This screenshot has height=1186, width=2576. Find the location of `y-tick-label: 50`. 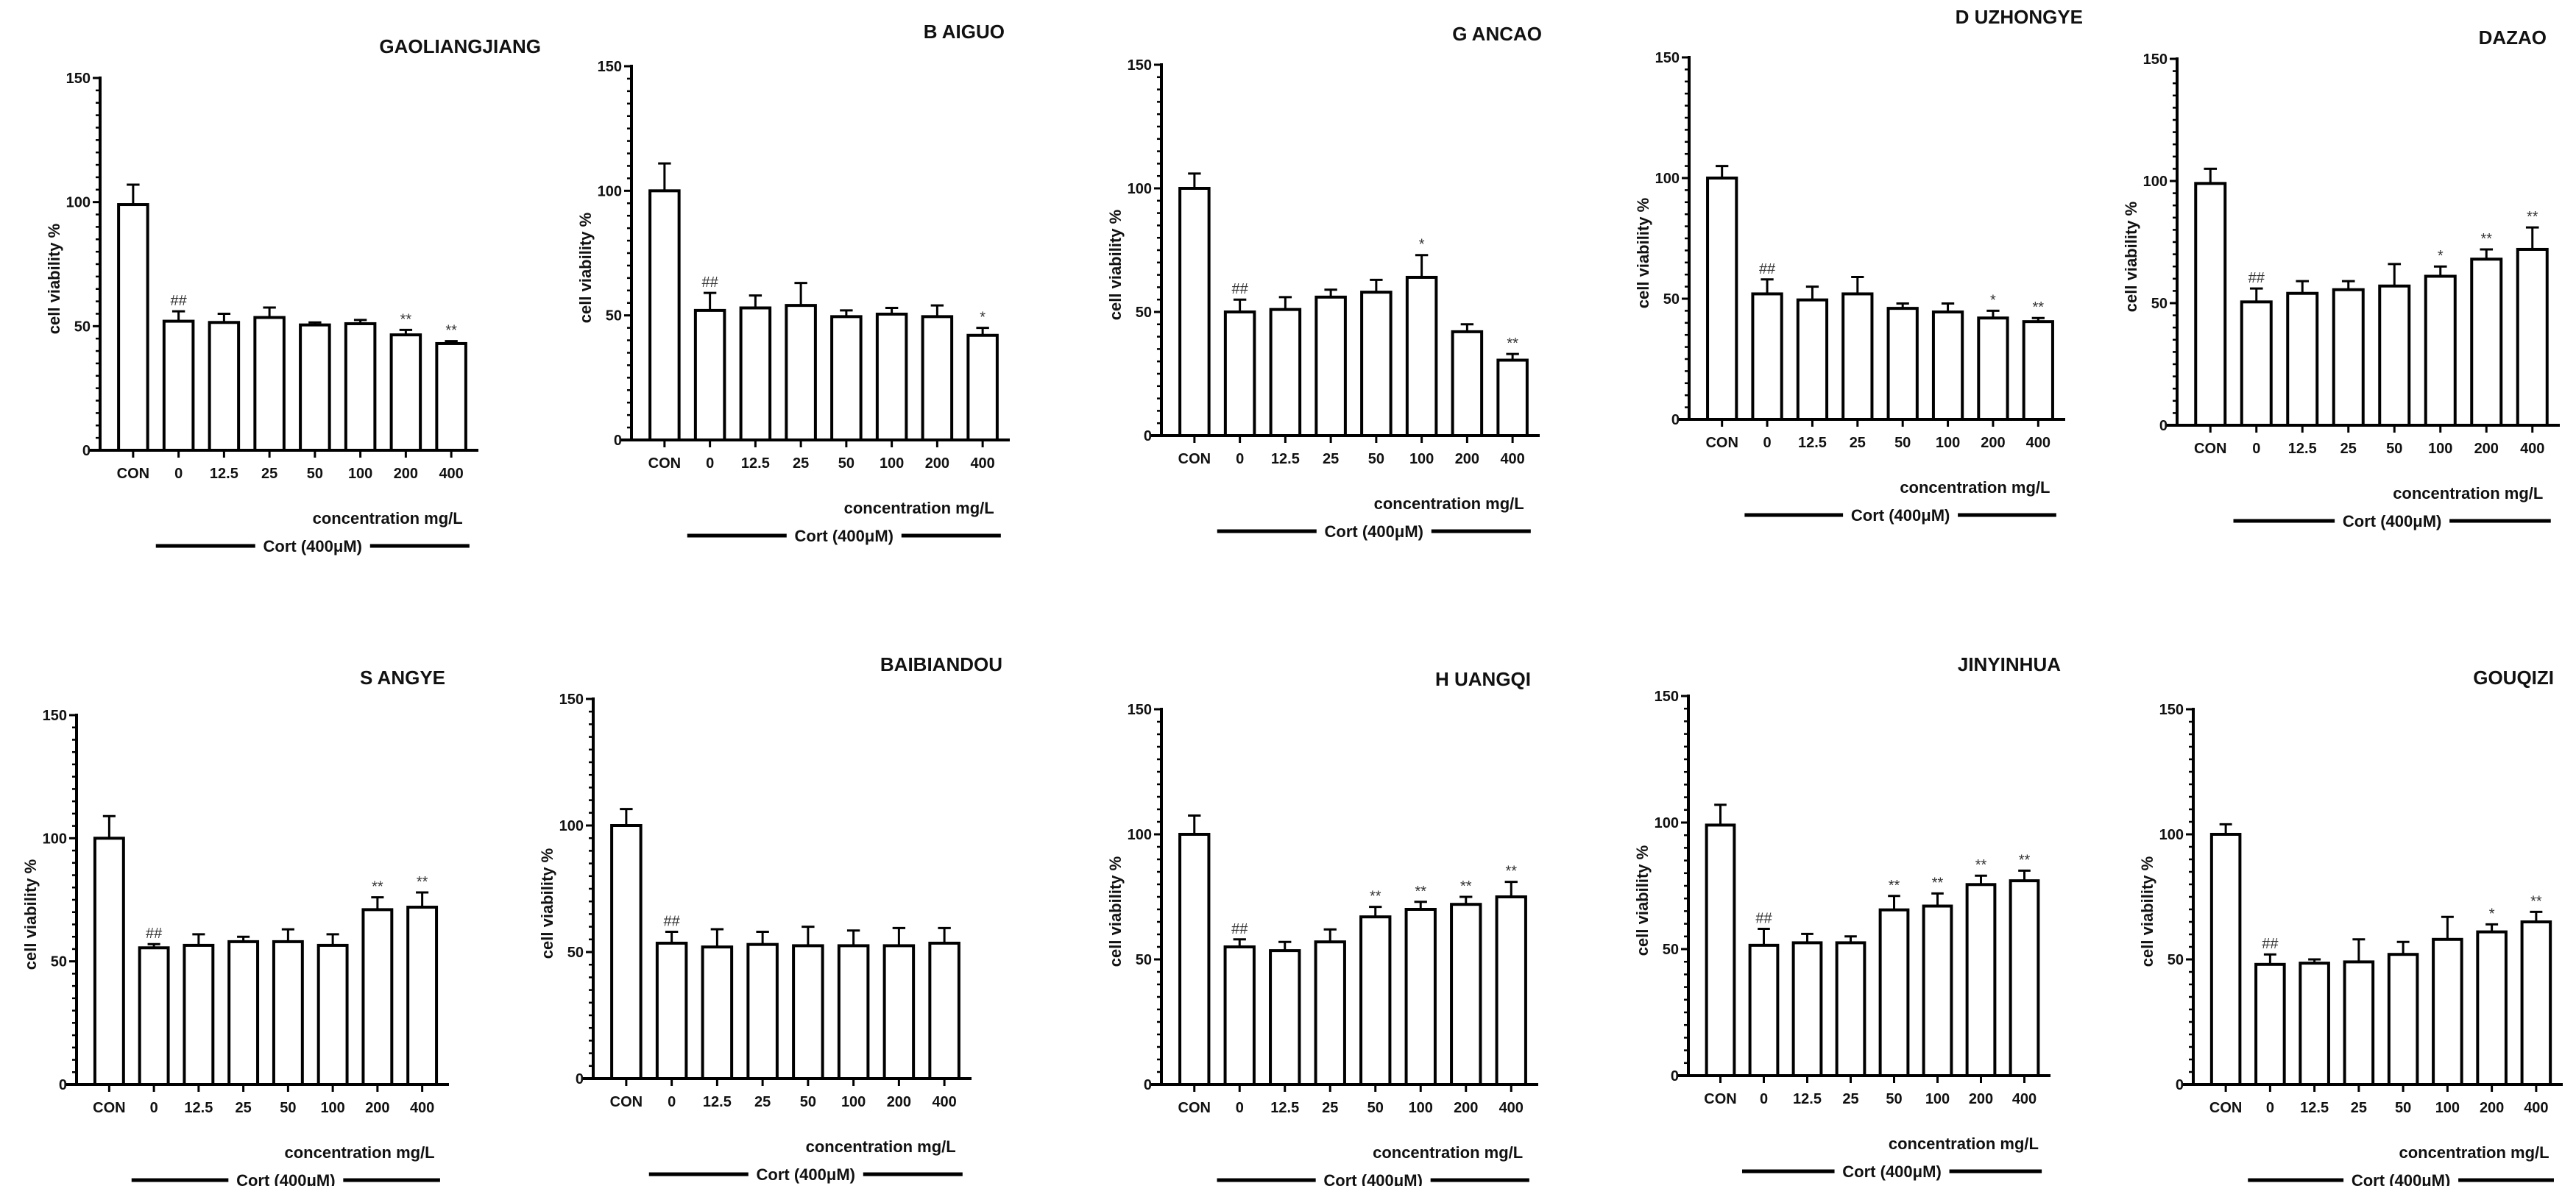

y-tick-label: 50 is located at coordinates (614, 316).